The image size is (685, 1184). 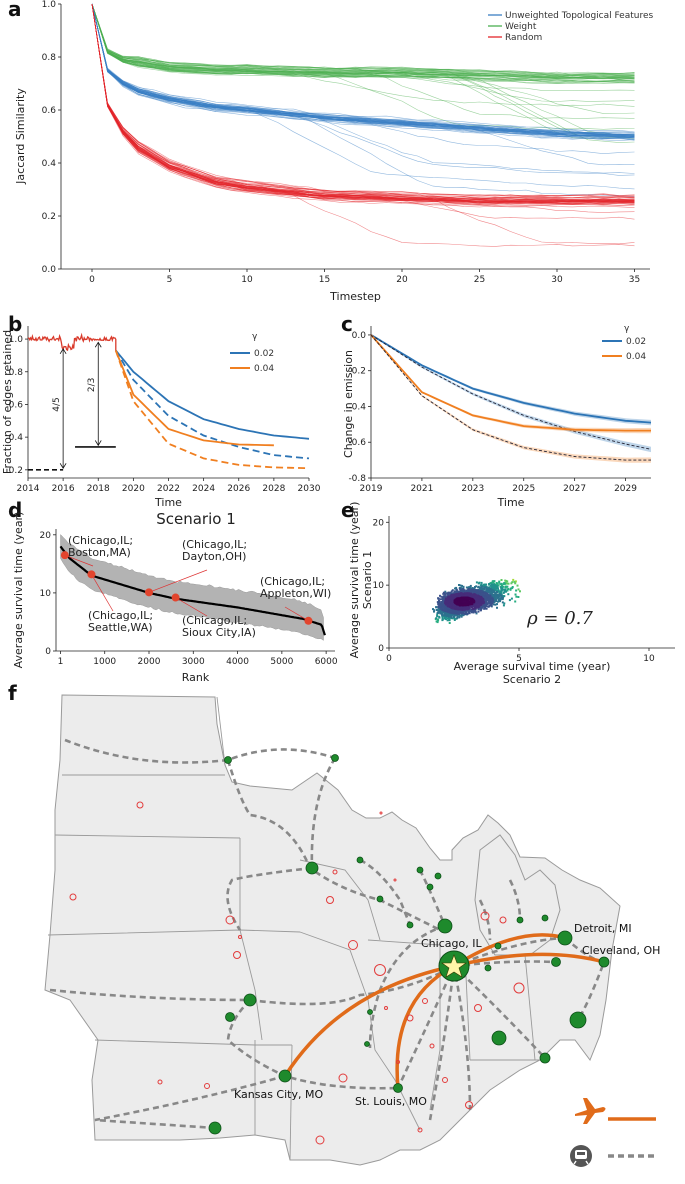 I want to click on city-label-st-louis: St. Louis, MO, so click(x=391, y=1101).